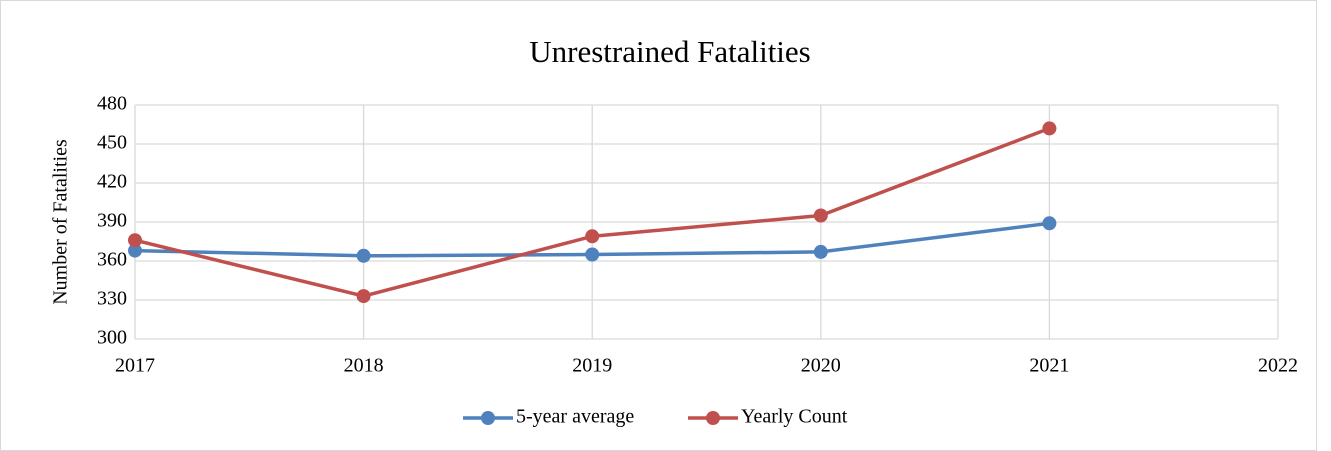 The width and height of the screenshot is (1331, 451). What do you see at coordinates (61, 222) in the screenshot?
I see `y-axis-label: Number of Fatalities` at bounding box center [61, 222].